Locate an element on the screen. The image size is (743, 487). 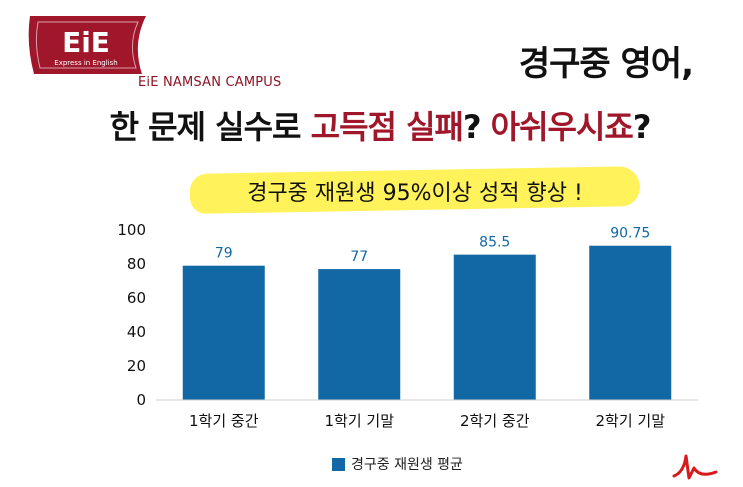
y-tick-label: 60 is located at coordinates (136, 298).